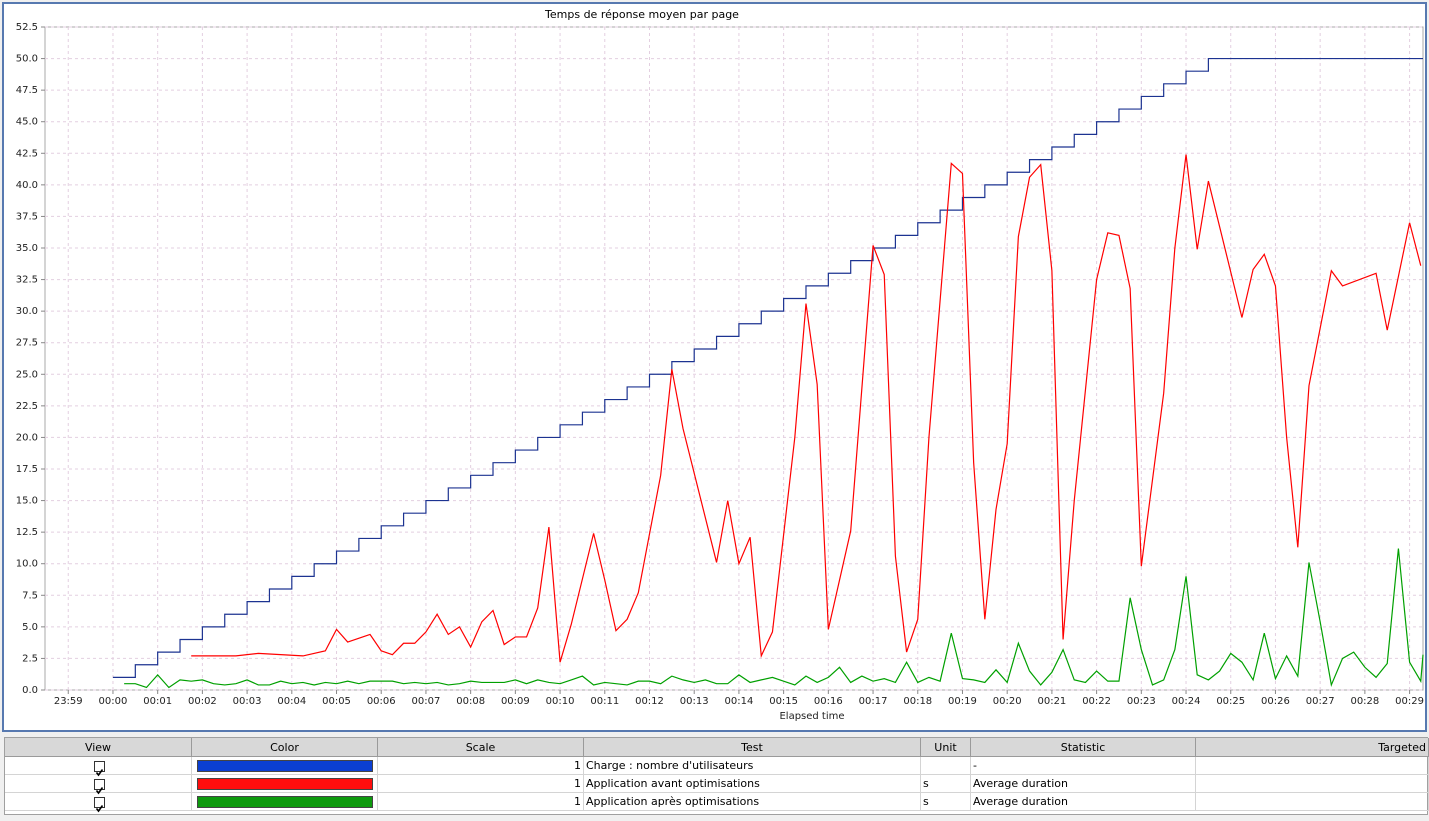 The height and width of the screenshot is (821, 1429). What do you see at coordinates (946, 747) in the screenshot?
I see `column-header: Unit` at bounding box center [946, 747].